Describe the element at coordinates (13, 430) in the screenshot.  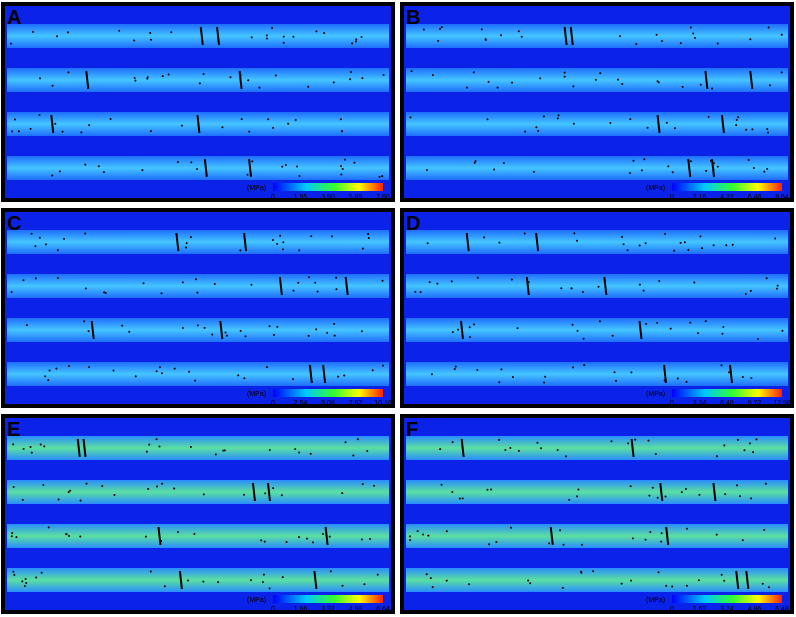
I see `panel-label: E` at that location.